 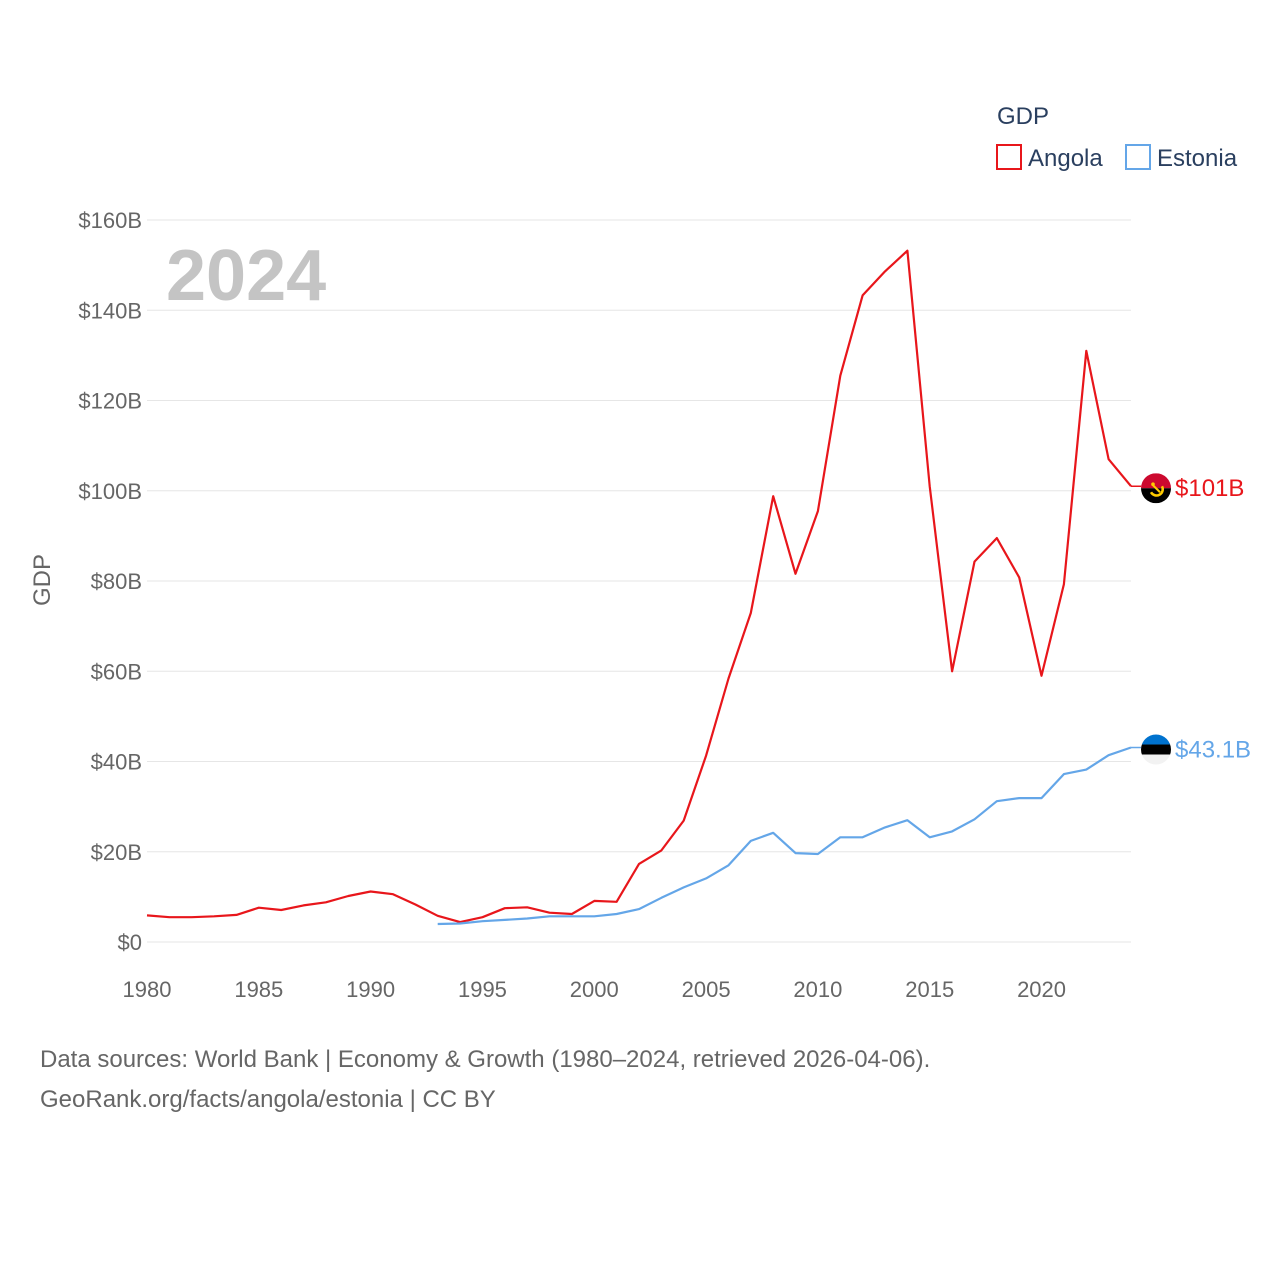 What do you see at coordinates (1213, 750) in the screenshot?
I see `estonia-end-value: $43.1B` at bounding box center [1213, 750].